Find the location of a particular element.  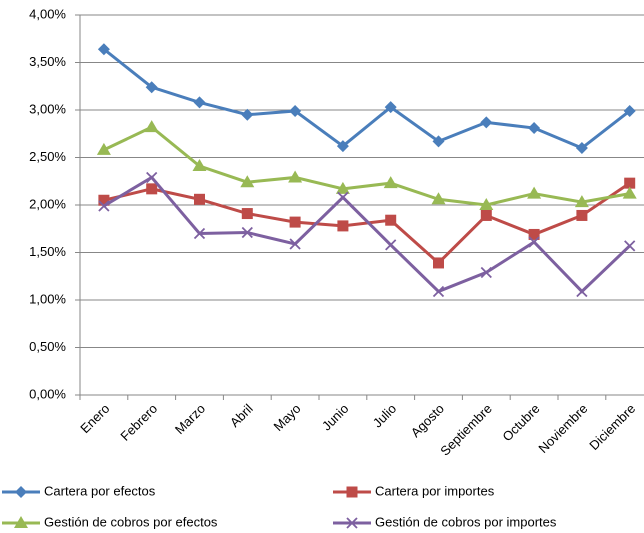

x-tick-label: Marzo is located at coordinates (190, 419).